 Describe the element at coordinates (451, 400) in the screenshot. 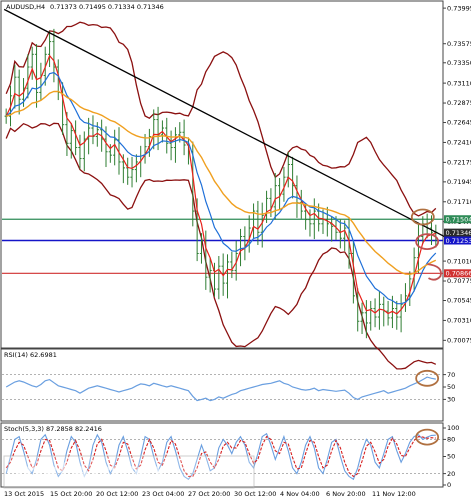

I see `rsi-tick-label: 30` at that location.